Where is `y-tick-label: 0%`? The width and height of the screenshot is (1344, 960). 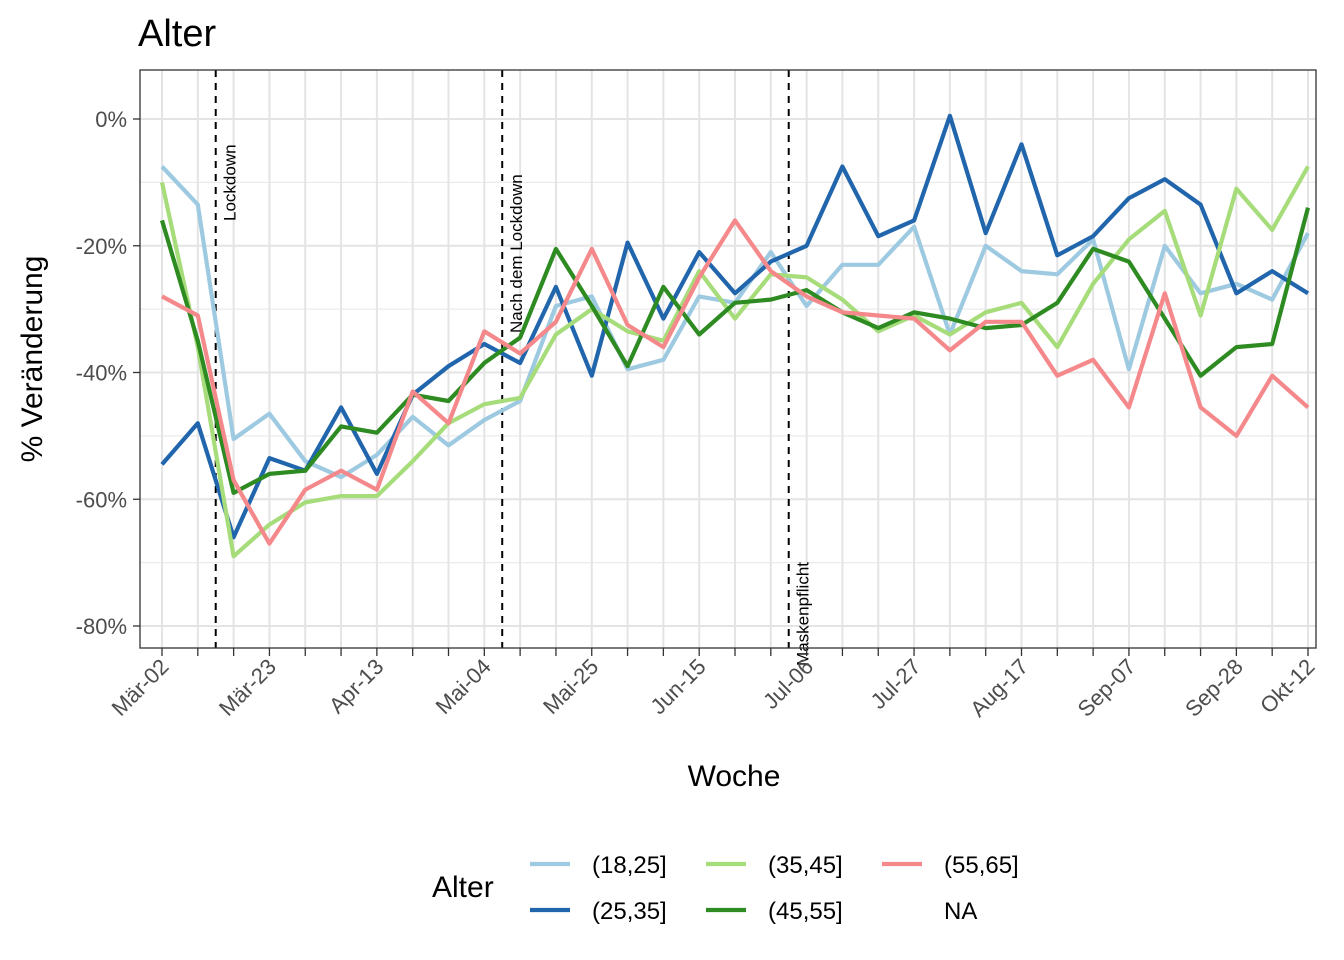
y-tick-label: 0% is located at coordinates (111, 119).